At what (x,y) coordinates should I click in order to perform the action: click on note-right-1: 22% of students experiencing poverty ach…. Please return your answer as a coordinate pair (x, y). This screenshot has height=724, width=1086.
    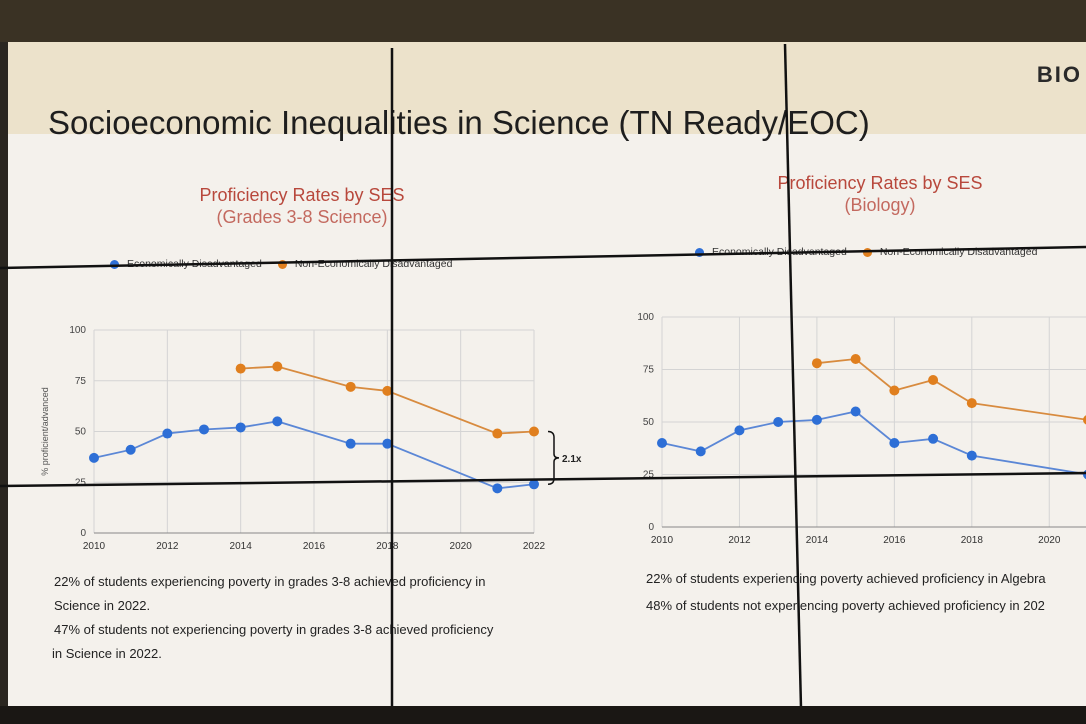
    Looking at the image, I should click on (846, 578).